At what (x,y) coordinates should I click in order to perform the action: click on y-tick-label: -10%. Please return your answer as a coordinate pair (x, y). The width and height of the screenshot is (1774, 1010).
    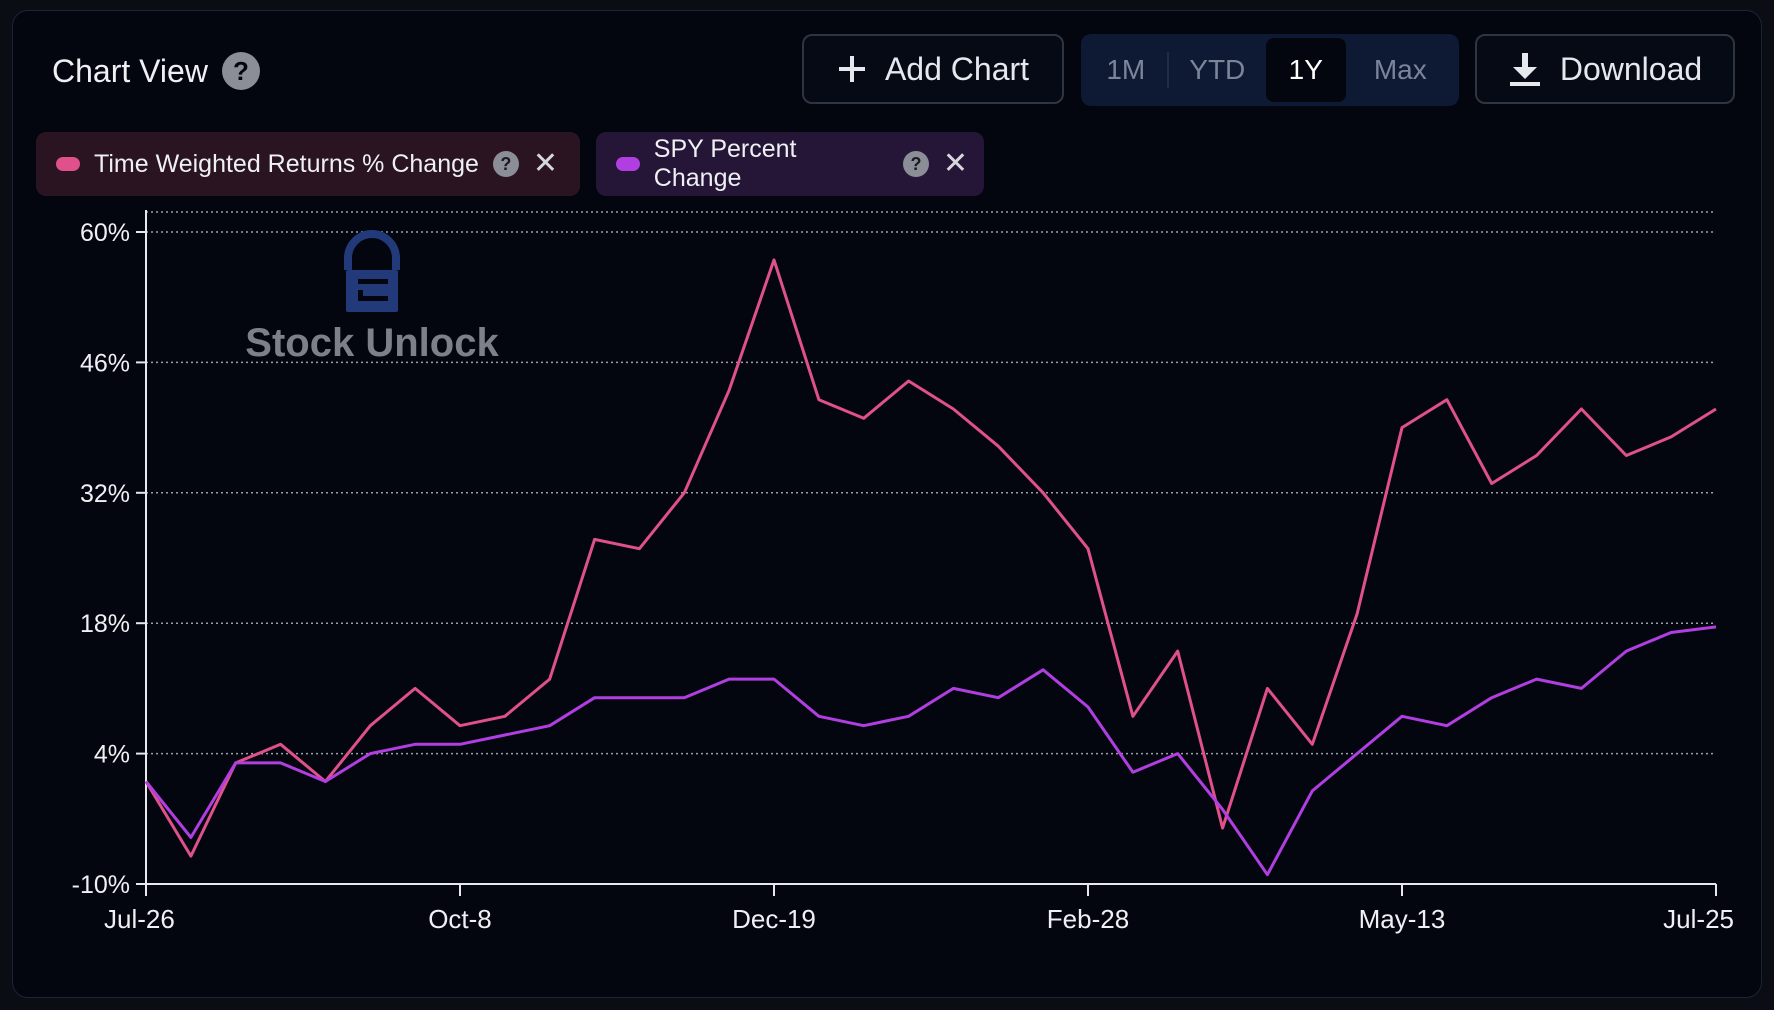
    Looking at the image, I should click on (101, 885).